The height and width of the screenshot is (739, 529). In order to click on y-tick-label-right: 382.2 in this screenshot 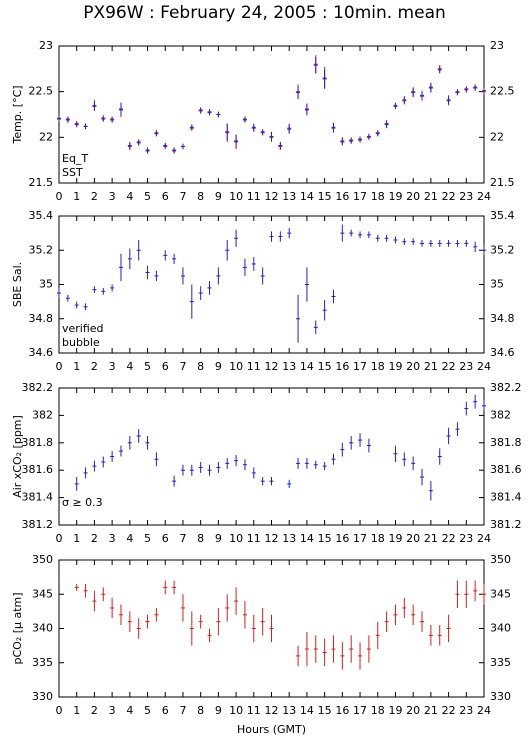, I will do `click(506, 387)`.